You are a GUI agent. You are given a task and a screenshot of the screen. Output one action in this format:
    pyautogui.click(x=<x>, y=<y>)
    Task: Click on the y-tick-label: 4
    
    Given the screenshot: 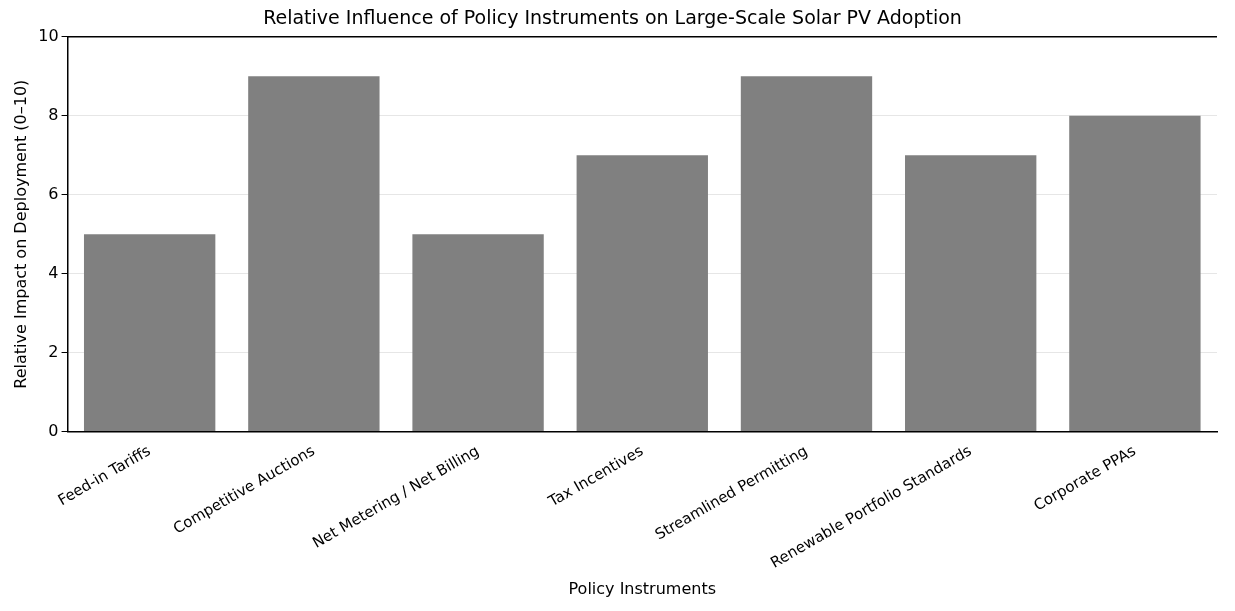 What is the action you would take?
    pyautogui.click(x=53, y=272)
    